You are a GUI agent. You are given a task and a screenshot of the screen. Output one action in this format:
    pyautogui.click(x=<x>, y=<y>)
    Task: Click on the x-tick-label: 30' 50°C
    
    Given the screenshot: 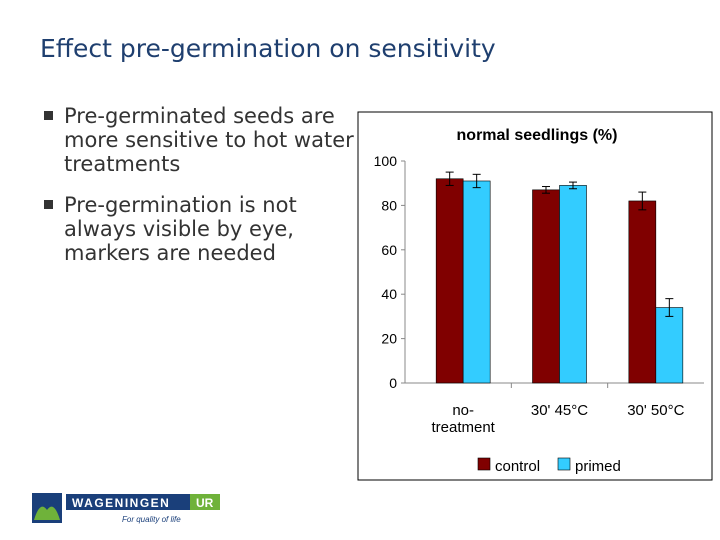 What is the action you would take?
    pyautogui.click(x=656, y=410)
    